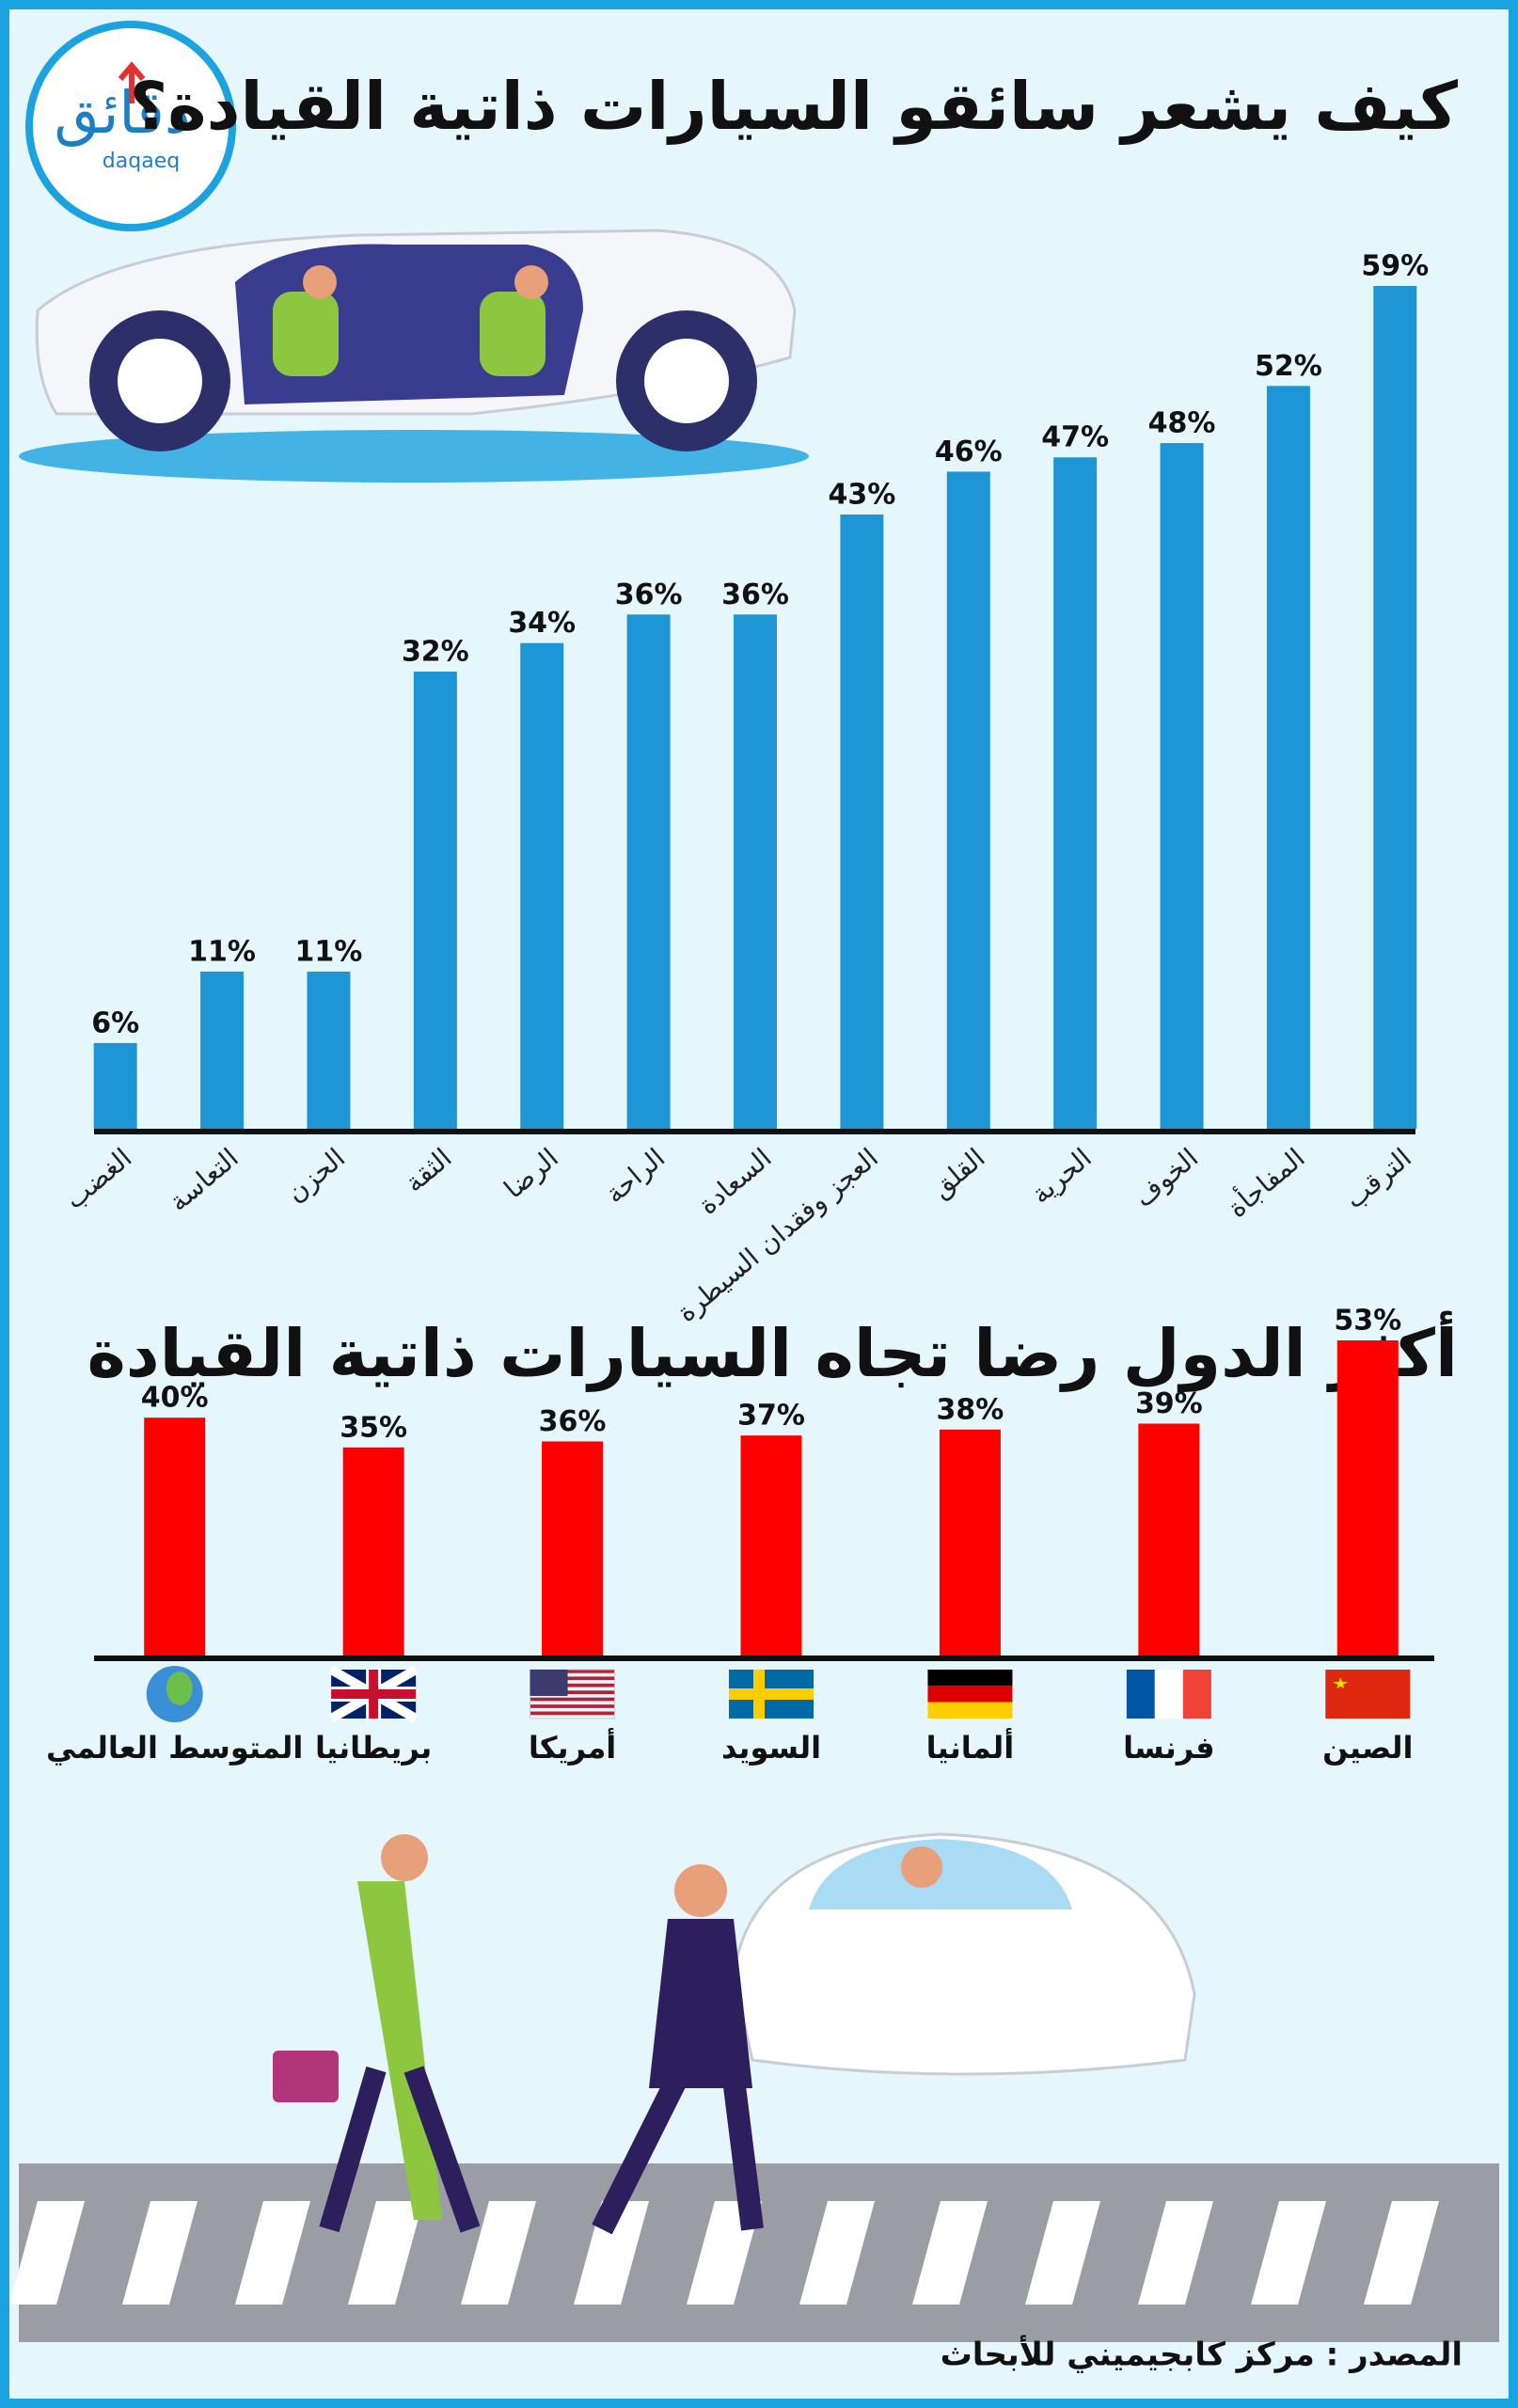  Describe the element at coordinates (1341, 1683) in the screenshot. I see `flag-star` at that location.